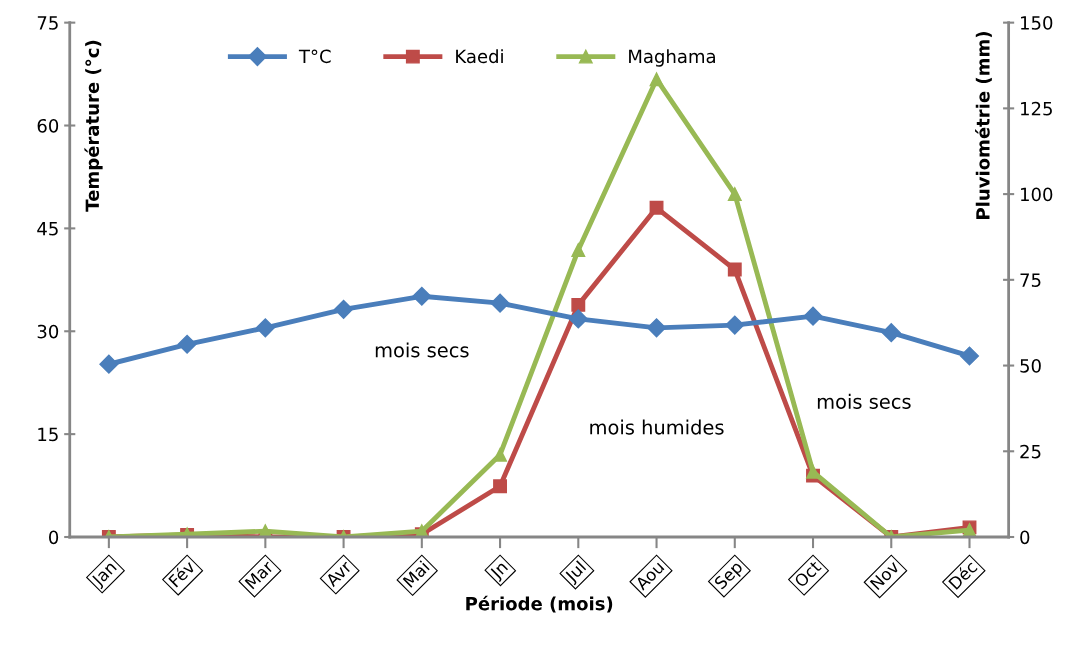 This screenshot has height=647, width=1073. I want to click on y2-tick-label: 50, so click(1030, 366).